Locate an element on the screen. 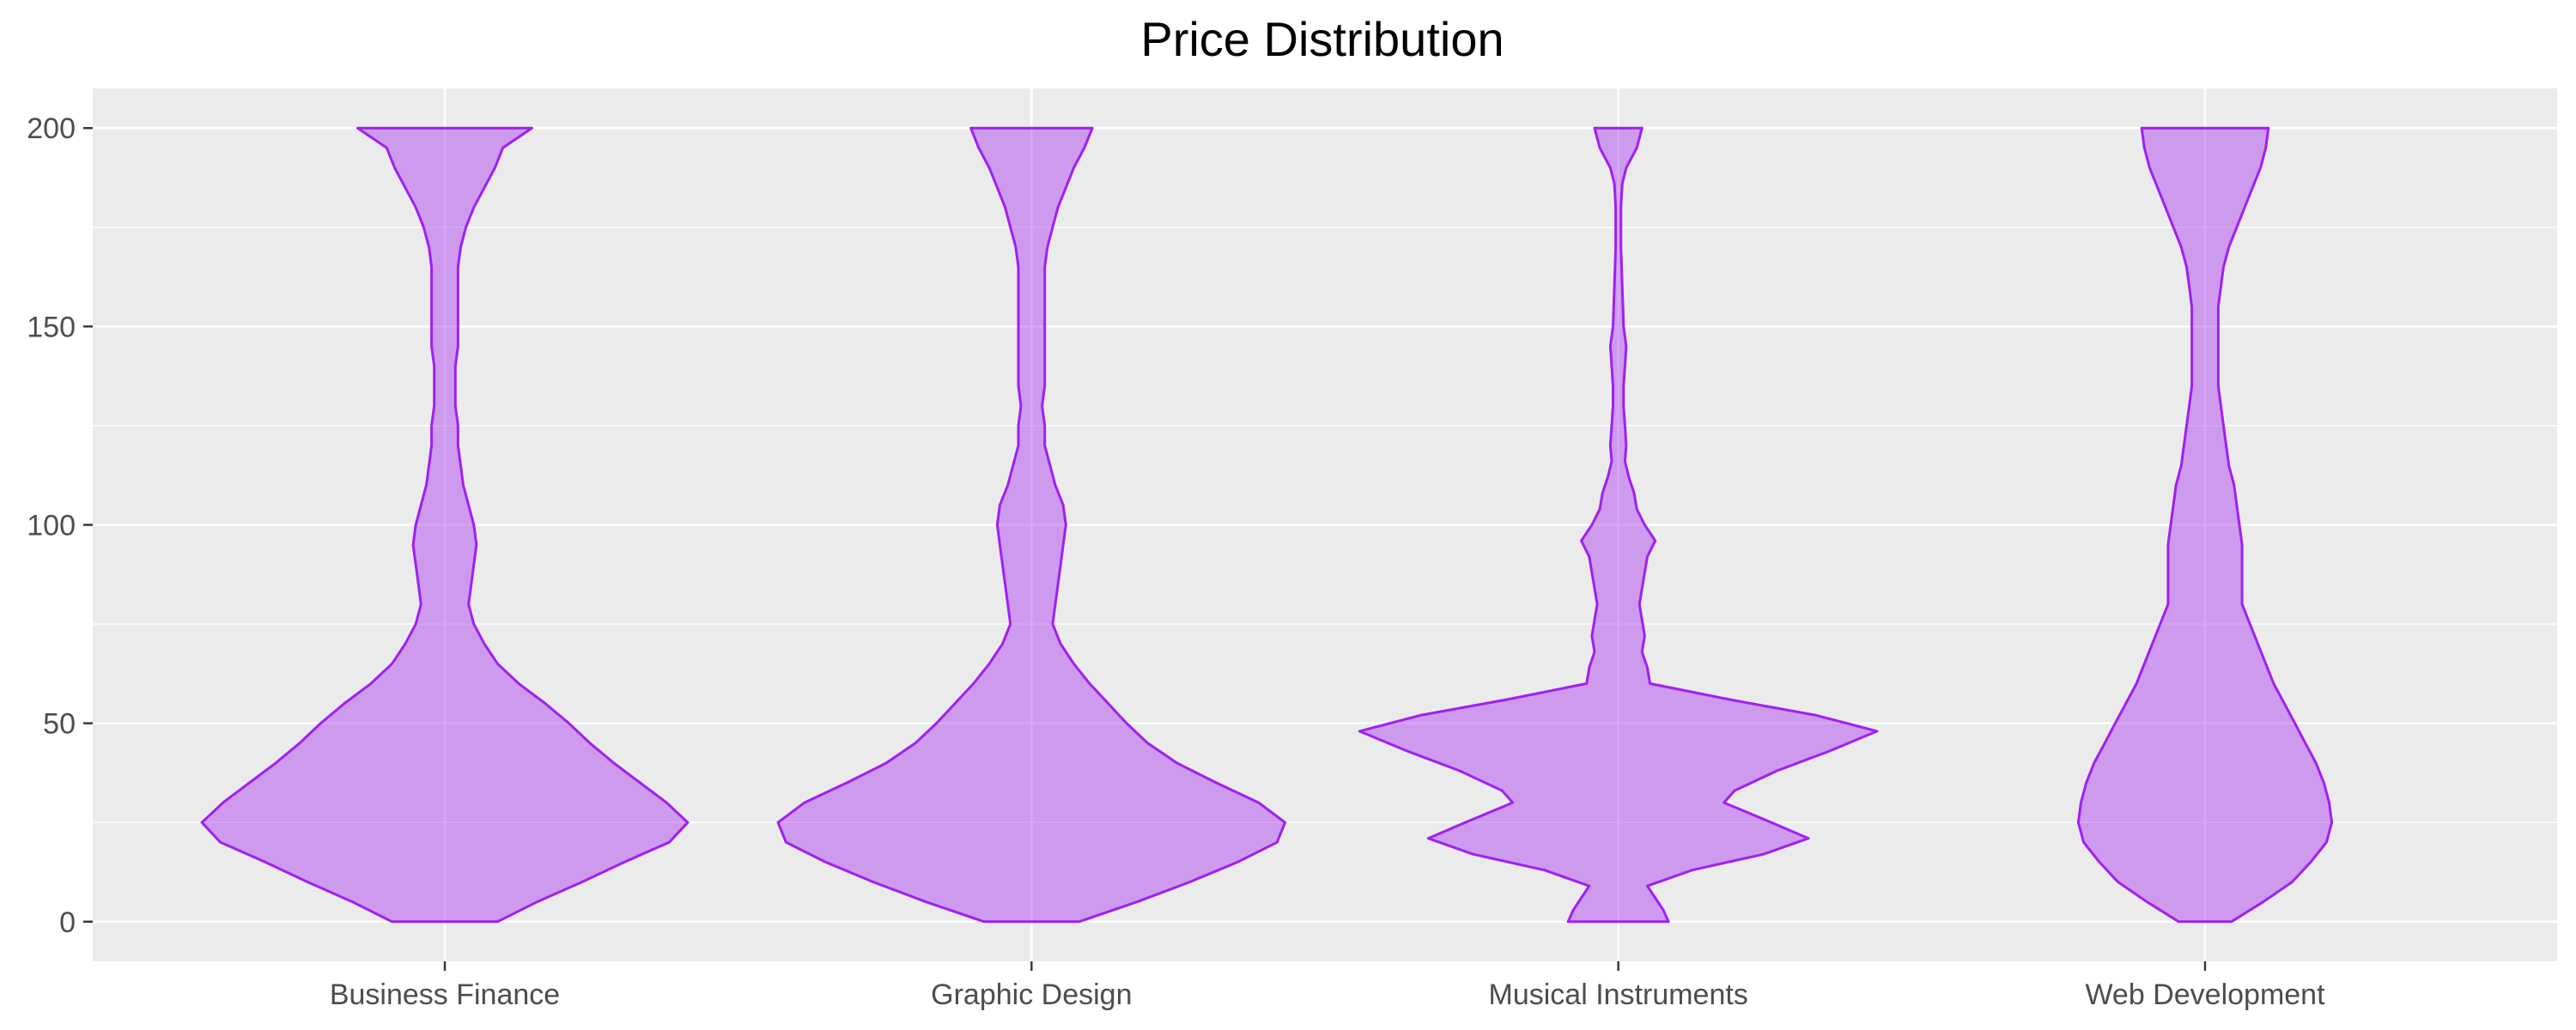  violin-business-finance is located at coordinates (445, 525).